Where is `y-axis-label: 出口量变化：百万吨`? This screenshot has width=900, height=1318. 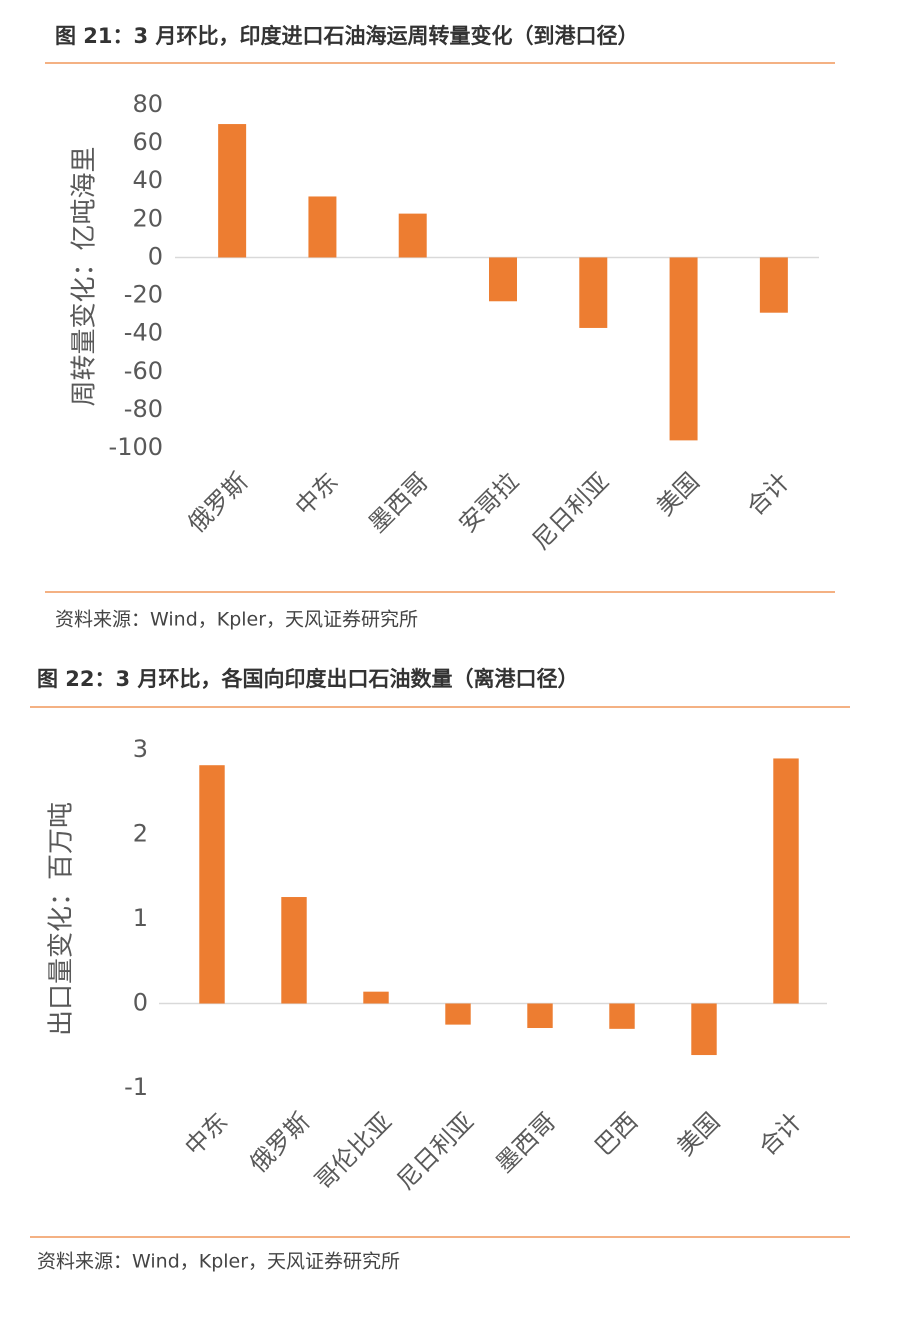
y-axis-label: 出口量变化：百万吨 is located at coordinates (62, 919).